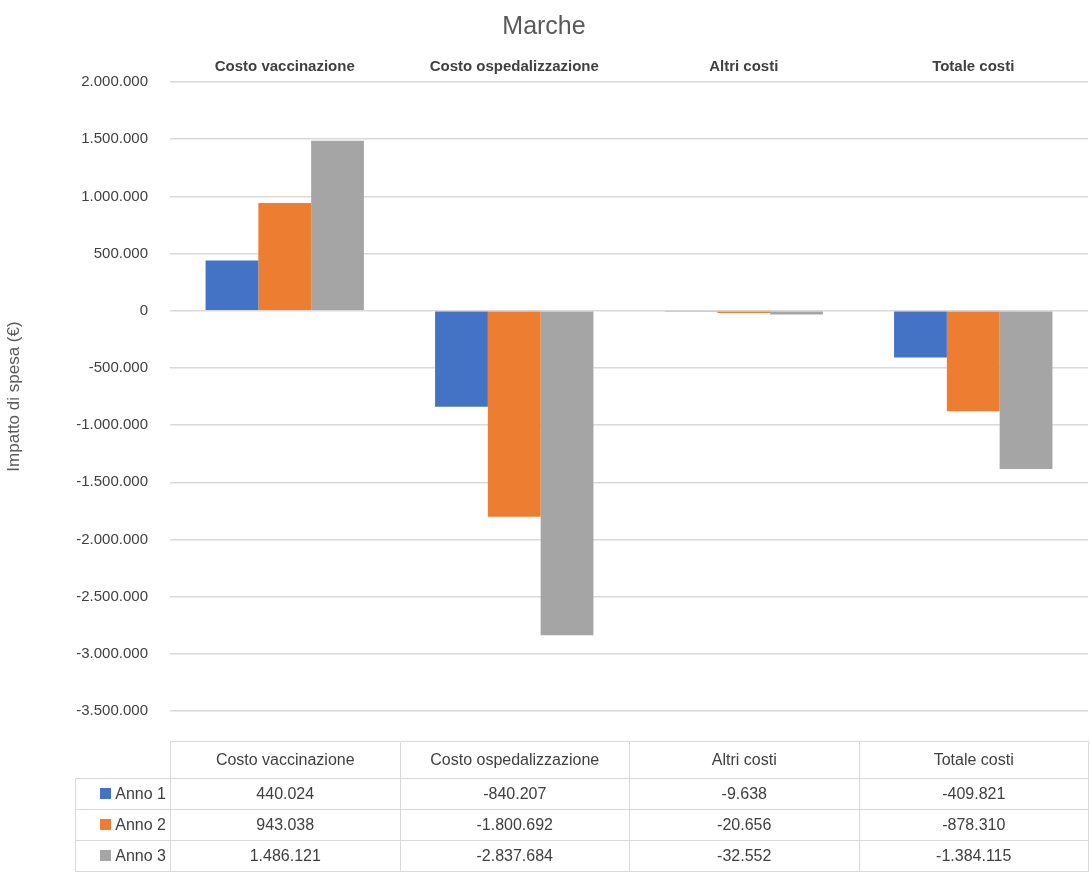  Describe the element at coordinates (744, 825) in the screenshot. I see `data-label: -20.656` at that location.